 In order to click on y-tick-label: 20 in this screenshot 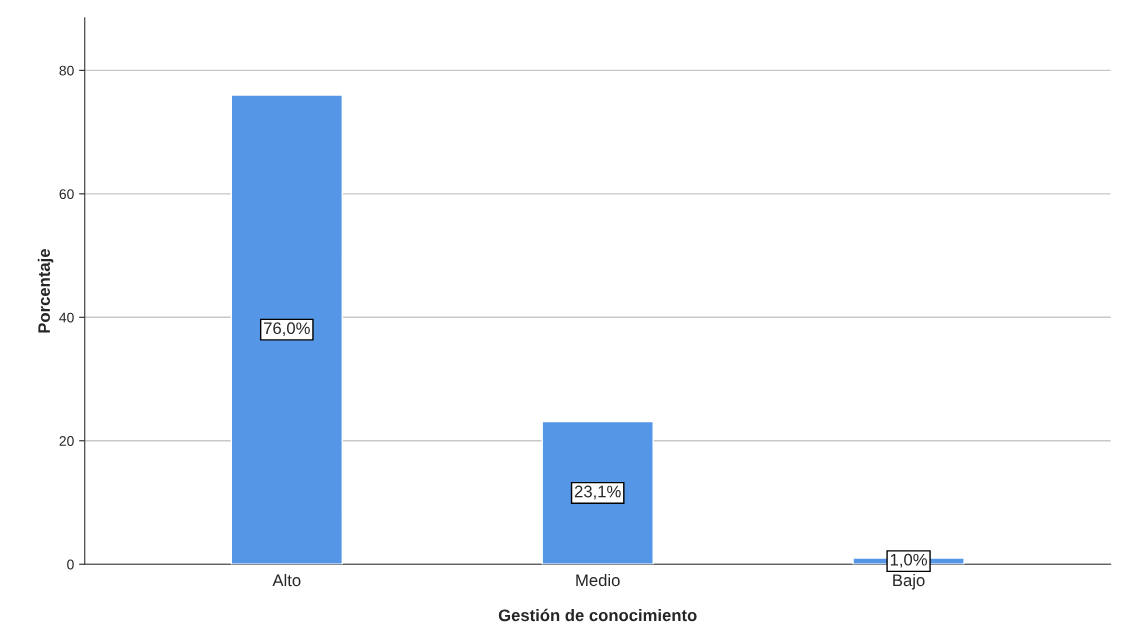, I will do `click(66, 441)`.